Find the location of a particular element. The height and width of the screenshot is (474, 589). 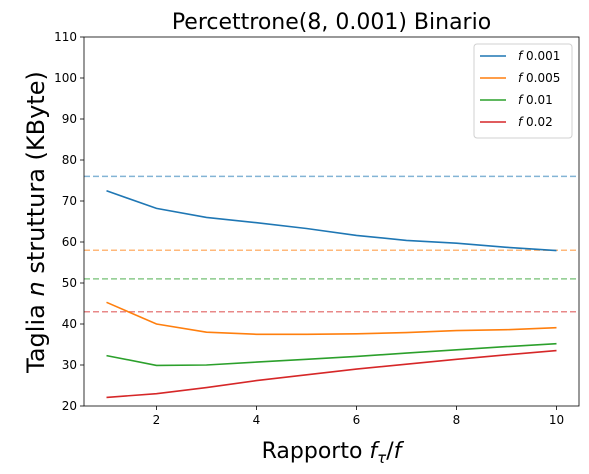

legend-label-value: 0.02 is located at coordinates (537, 122).